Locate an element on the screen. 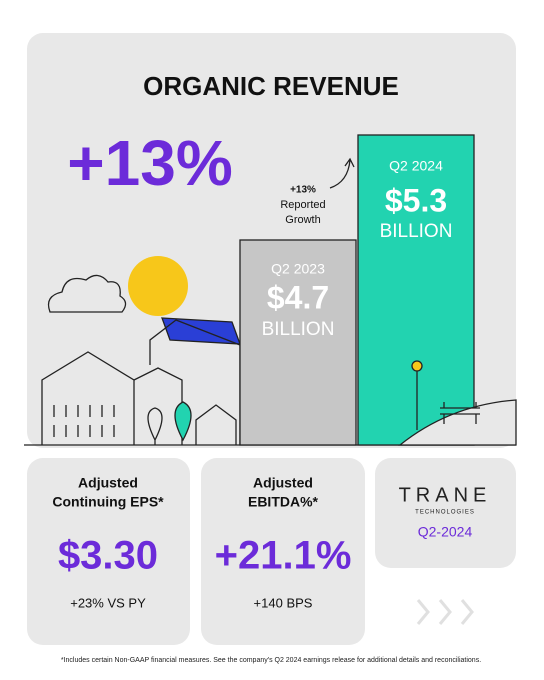 This screenshot has height=680, width=544. brand-period: Q2-2024 is located at coordinates (445, 532).